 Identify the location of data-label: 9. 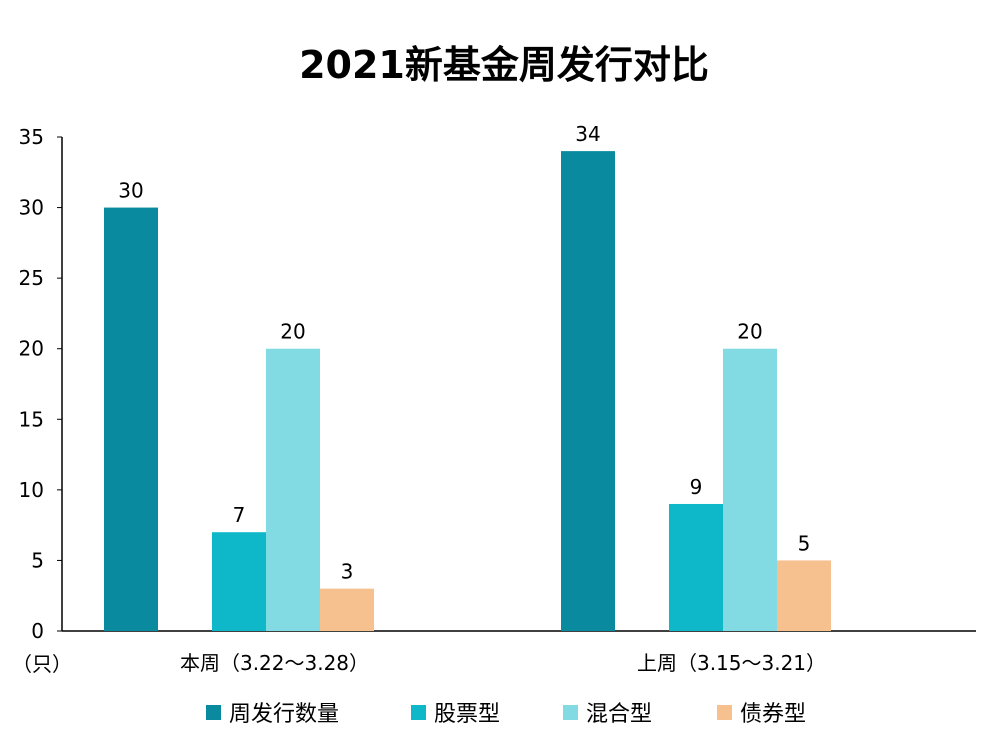
(696, 487).